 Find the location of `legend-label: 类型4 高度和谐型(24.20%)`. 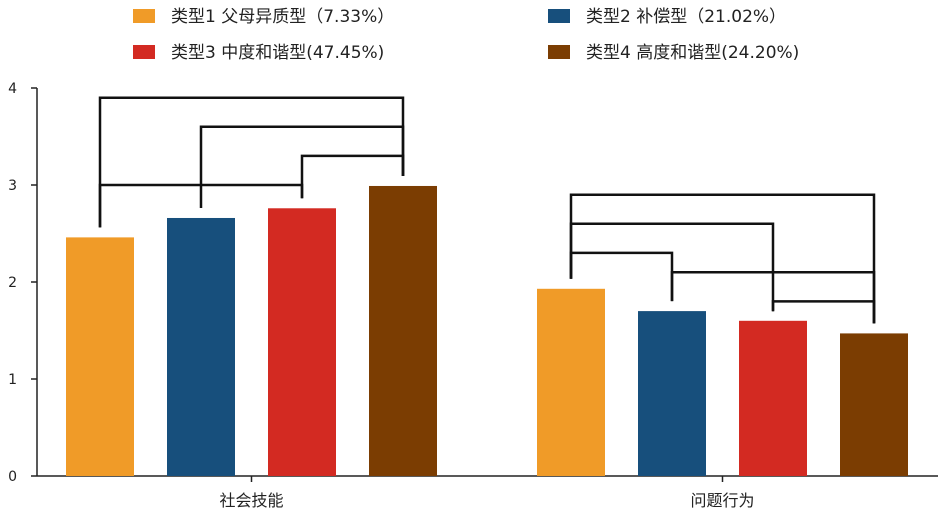

legend-label: 类型4 高度和谐型(24.20%) is located at coordinates (692, 53).